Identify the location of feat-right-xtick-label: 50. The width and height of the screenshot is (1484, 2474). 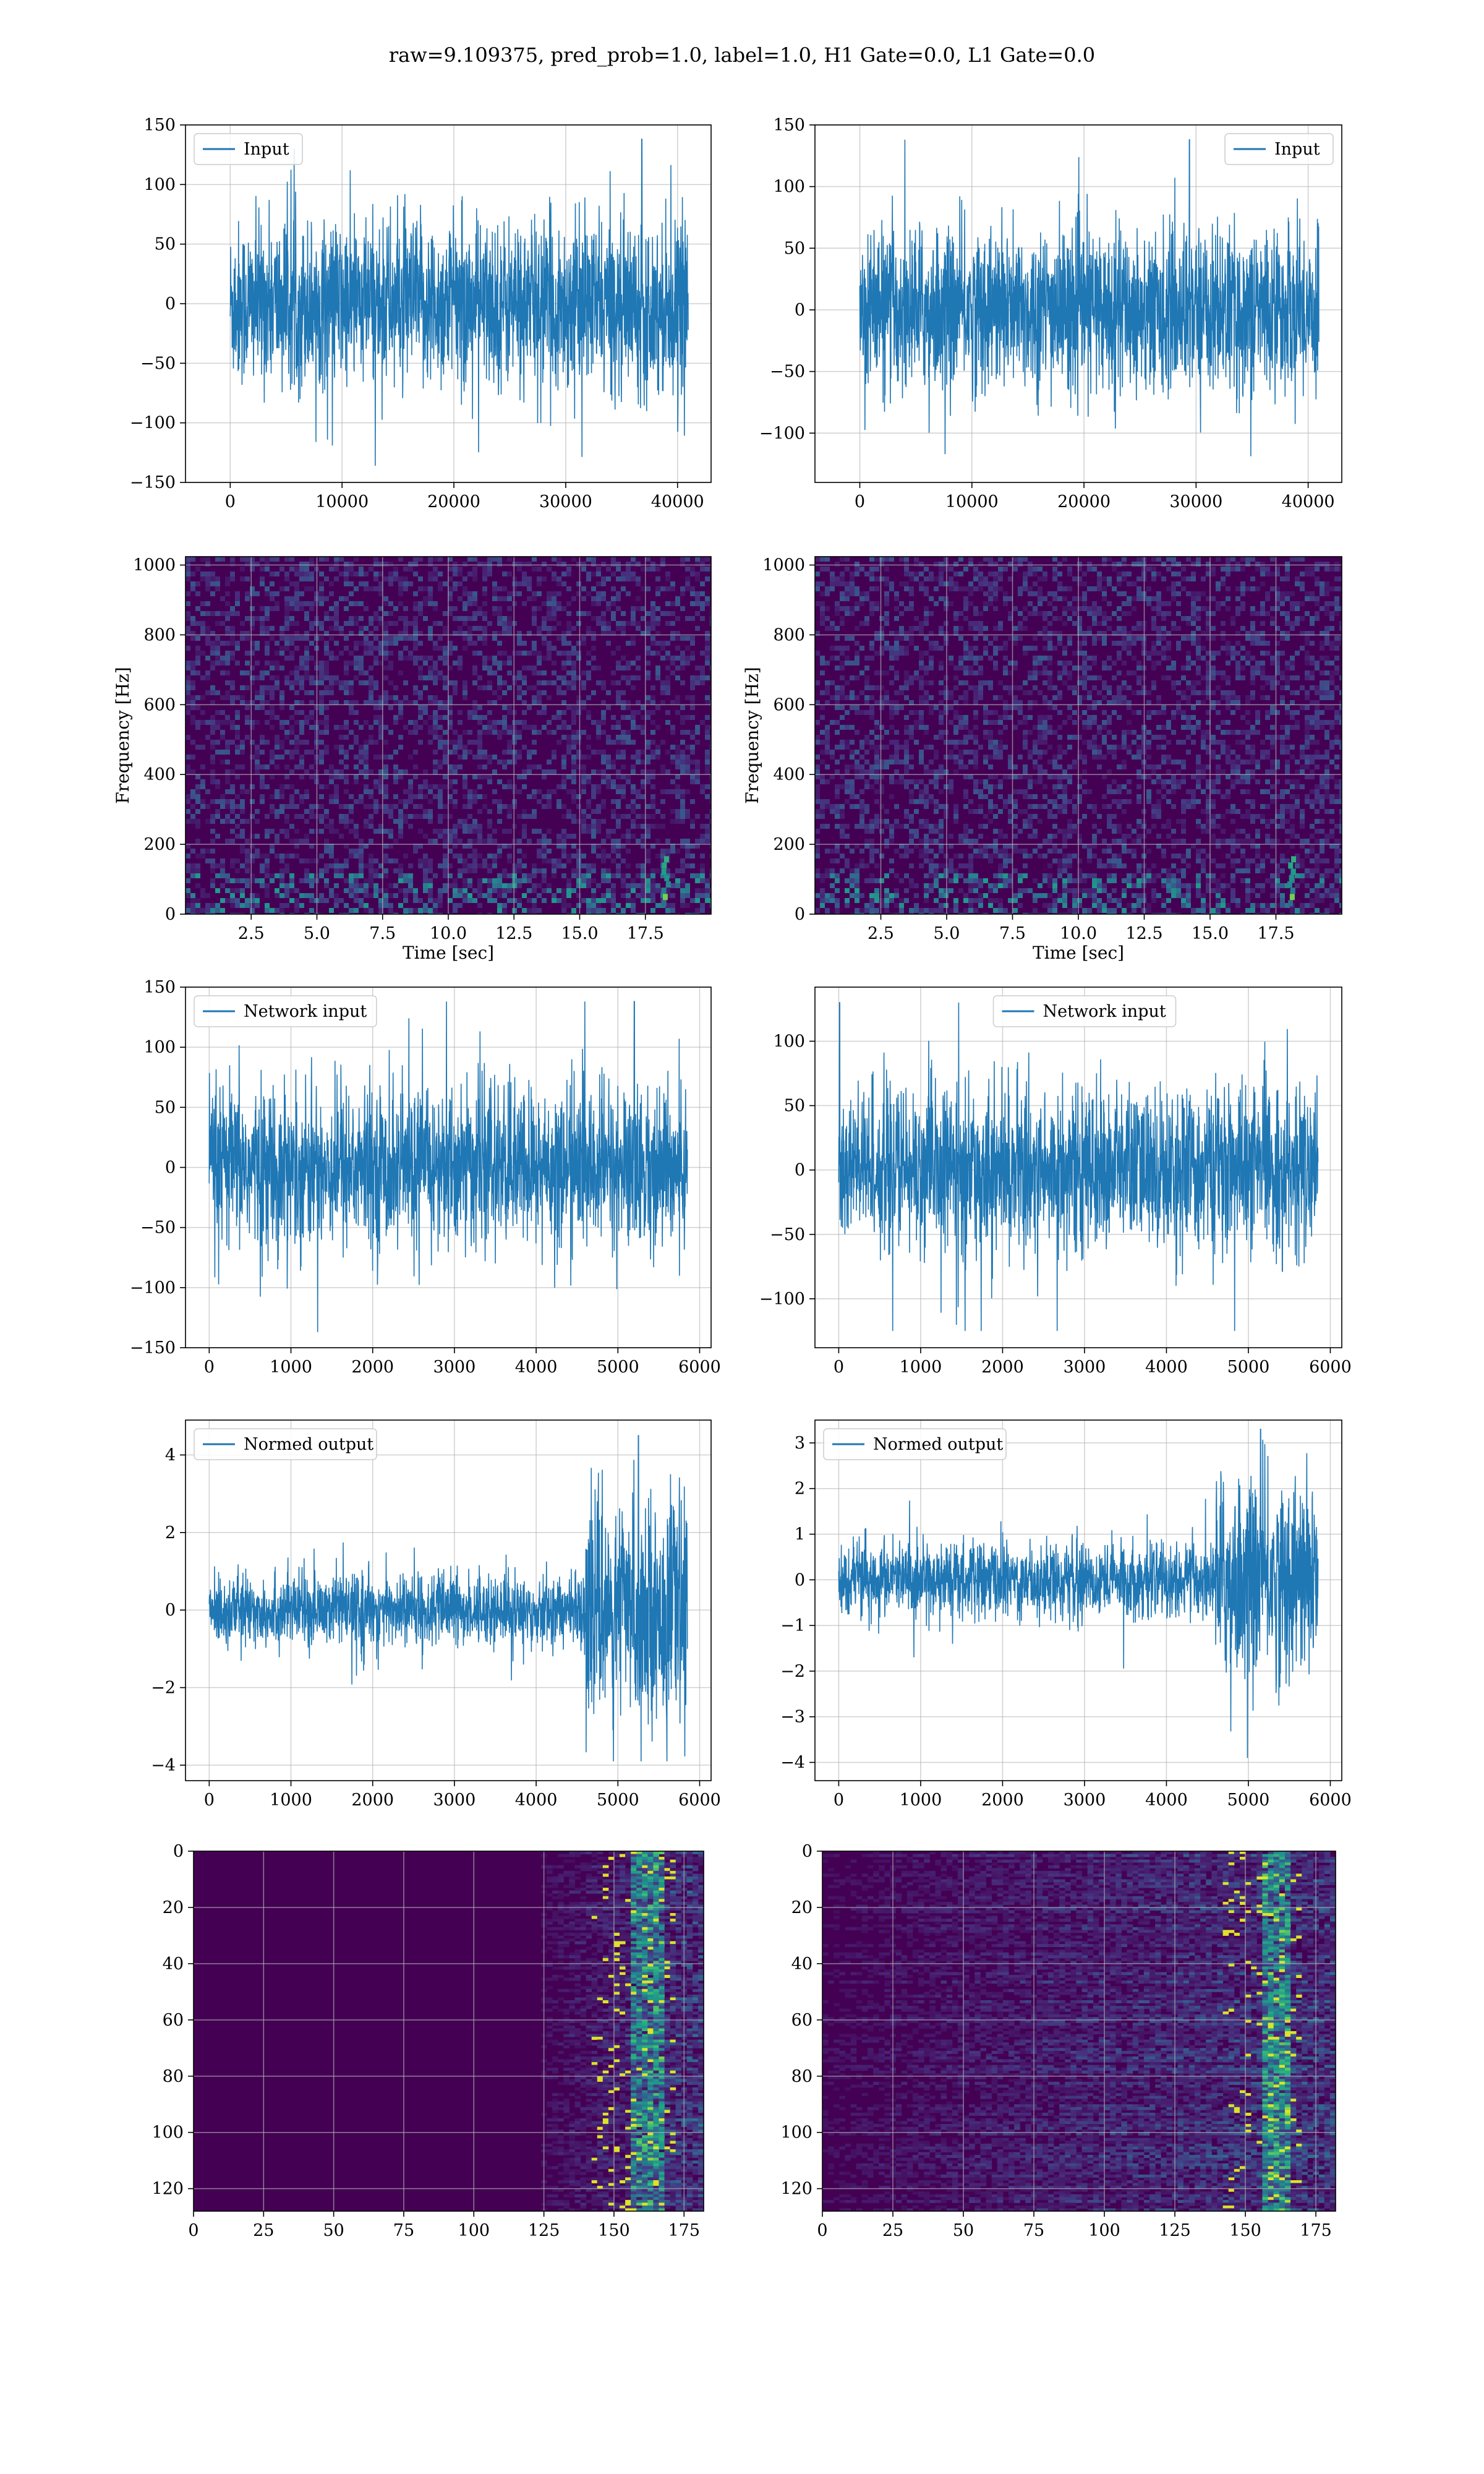
(963, 2230).